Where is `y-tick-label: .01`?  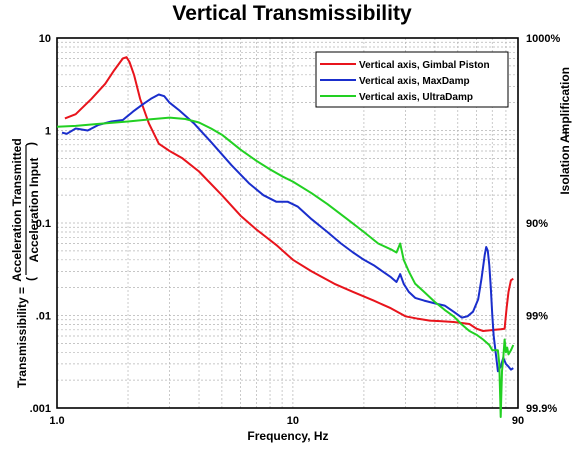 y-tick-label: .01 is located at coordinates (43, 317).